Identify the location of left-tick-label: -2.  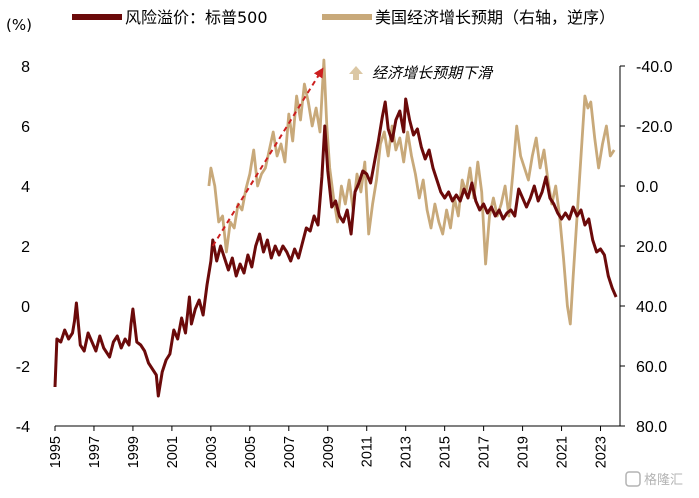
(23, 367).